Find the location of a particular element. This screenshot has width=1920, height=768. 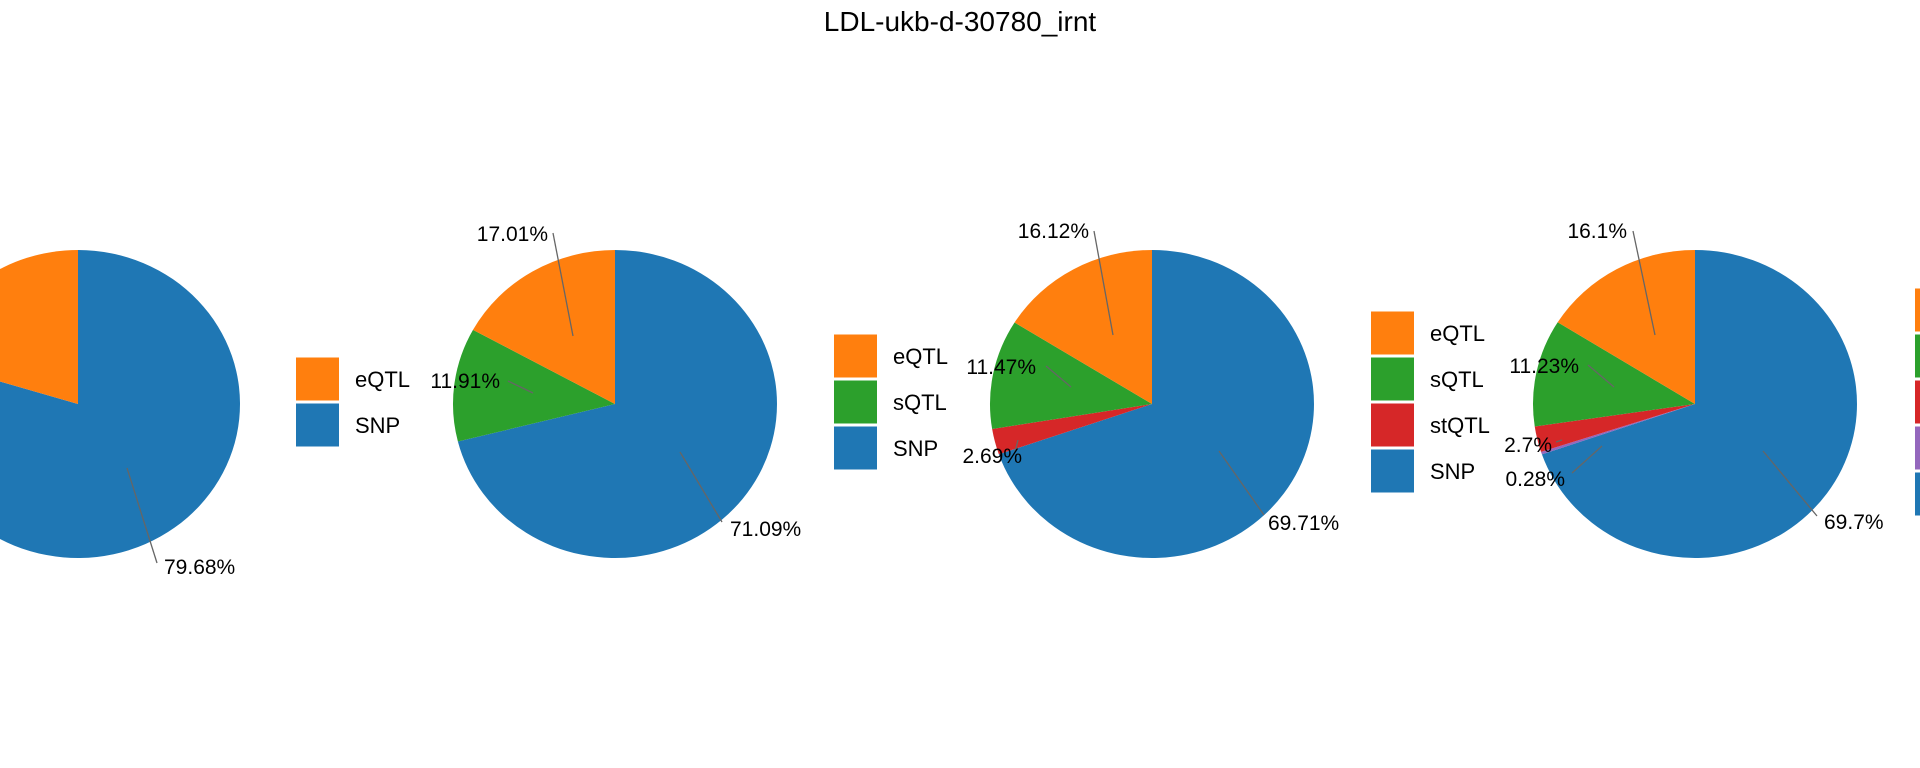

pie-panel-4: 16.1% 11.23% 2.7% 0.28% 69.7% is located at coordinates (1712, 389).